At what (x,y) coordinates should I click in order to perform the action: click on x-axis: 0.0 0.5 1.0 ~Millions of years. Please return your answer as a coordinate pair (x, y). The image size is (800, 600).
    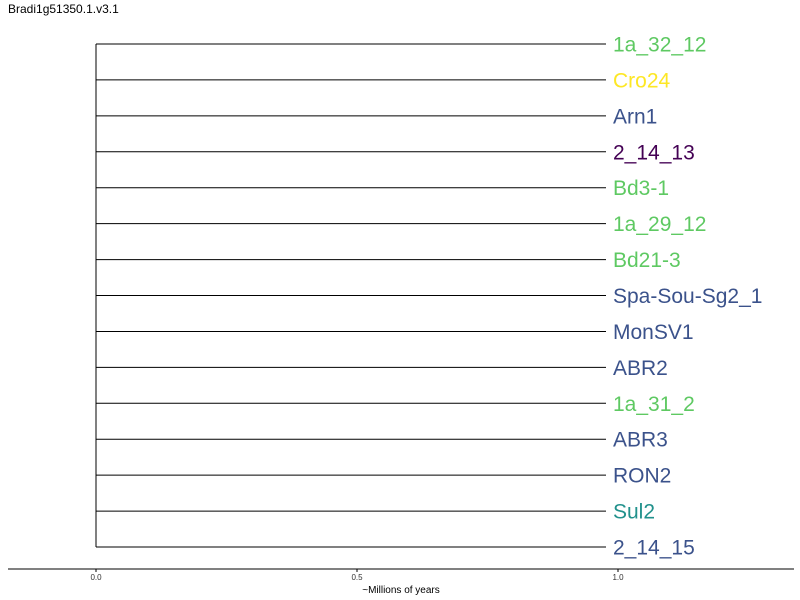
    Looking at the image, I should click on (401, 582).